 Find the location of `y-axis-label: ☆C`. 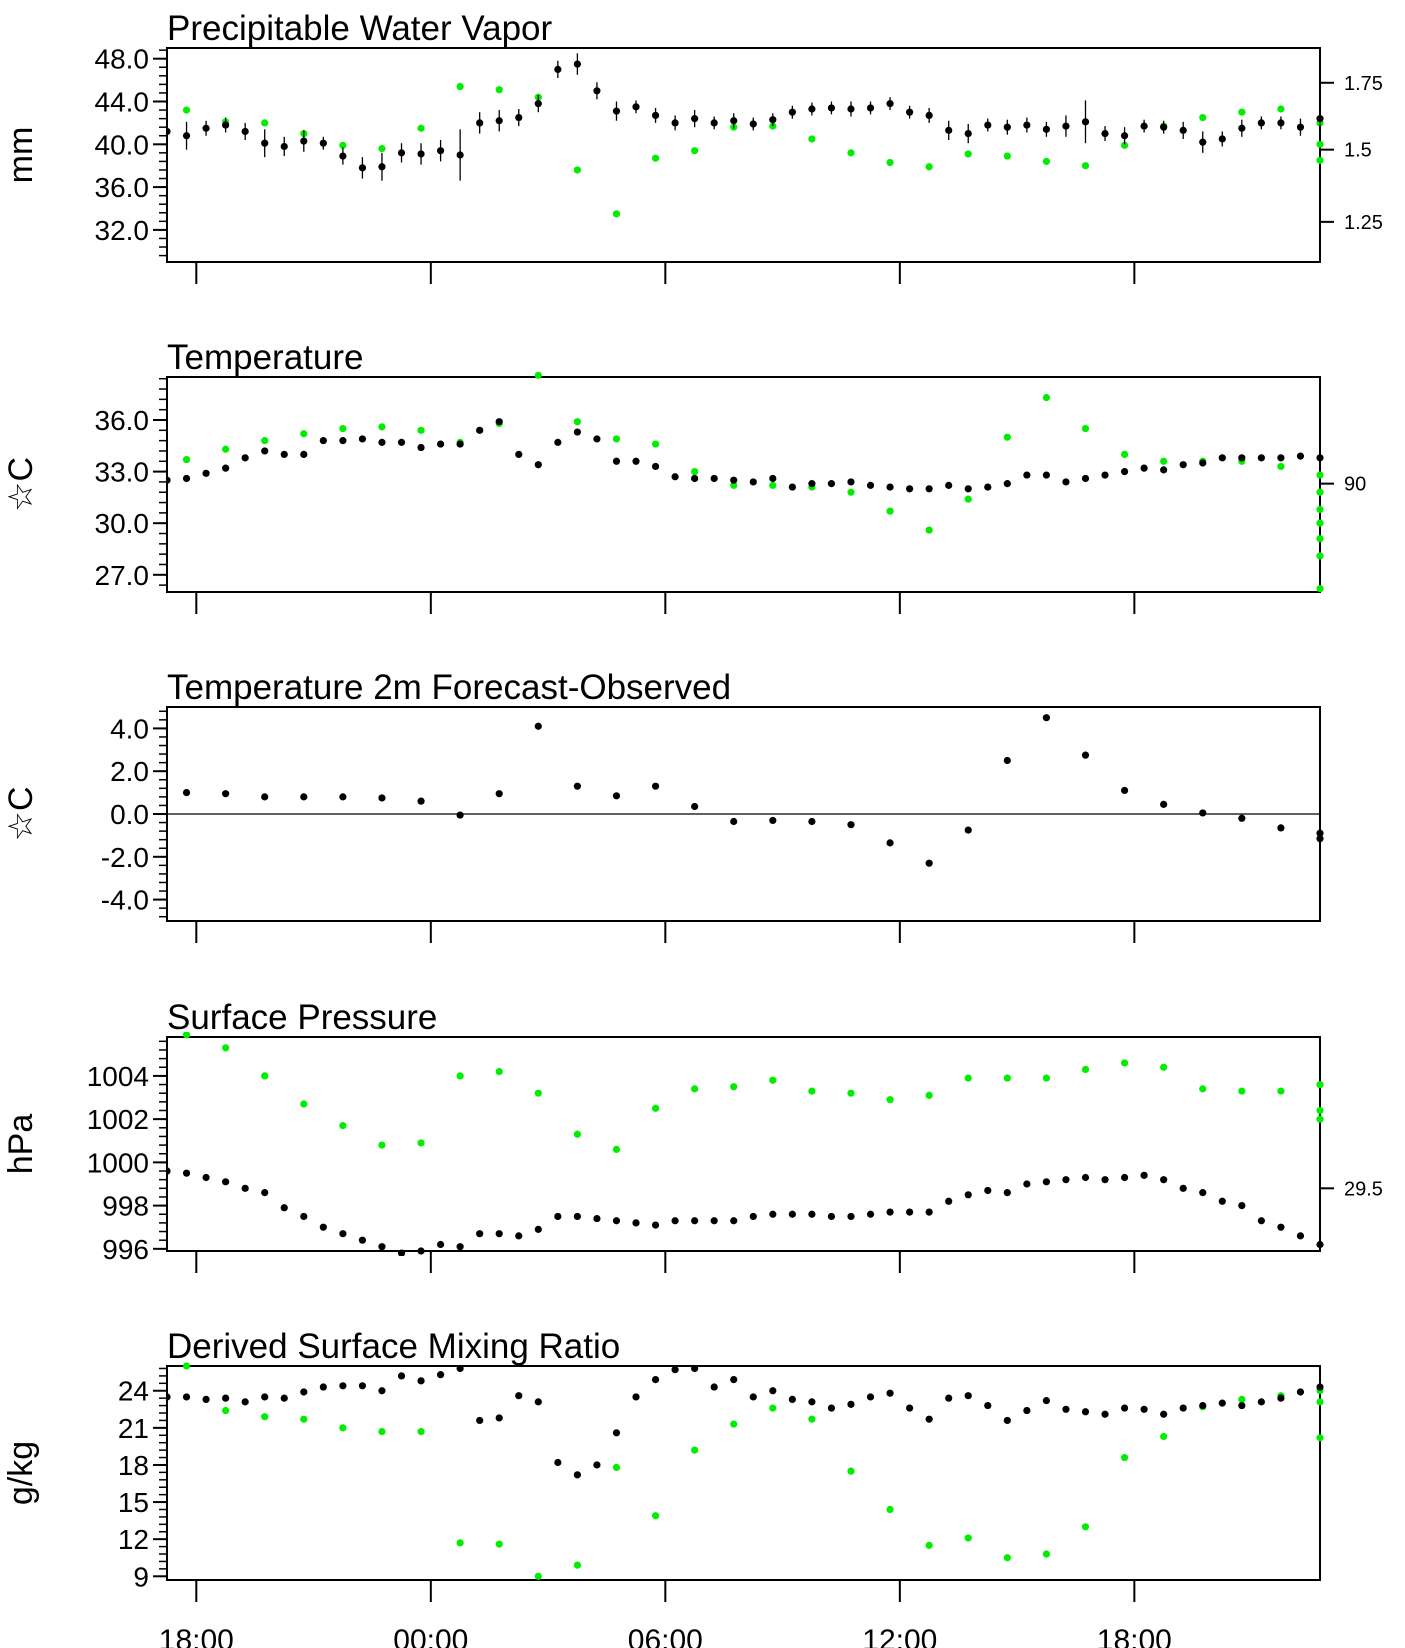

y-axis-label: ☆C is located at coordinates (21, 813).